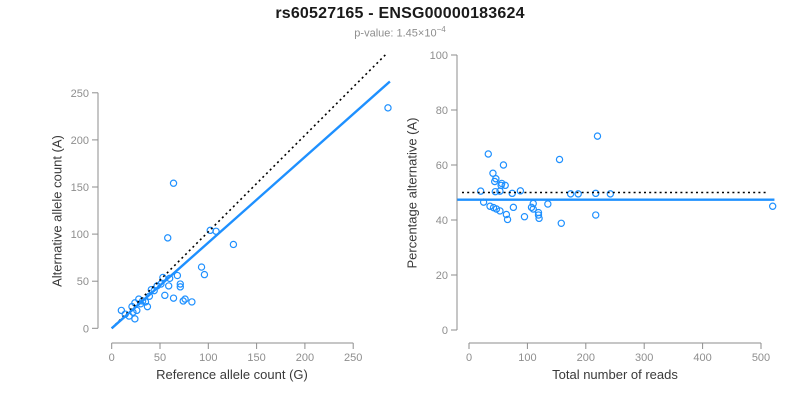  What do you see at coordinates (83, 282) in the screenshot?
I see `y-axis-tick-label: 50` at bounding box center [83, 282].